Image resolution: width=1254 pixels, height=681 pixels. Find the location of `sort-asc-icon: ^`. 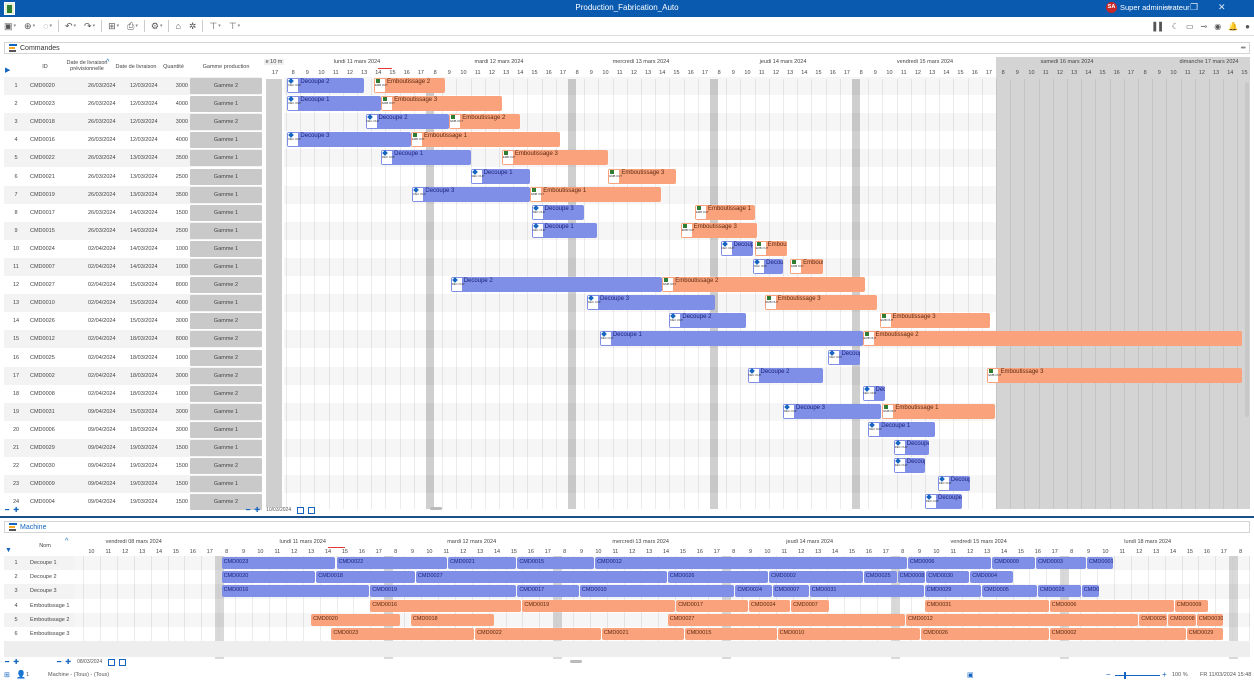

sort-asc-icon: ^ is located at coordinates (67, 541).